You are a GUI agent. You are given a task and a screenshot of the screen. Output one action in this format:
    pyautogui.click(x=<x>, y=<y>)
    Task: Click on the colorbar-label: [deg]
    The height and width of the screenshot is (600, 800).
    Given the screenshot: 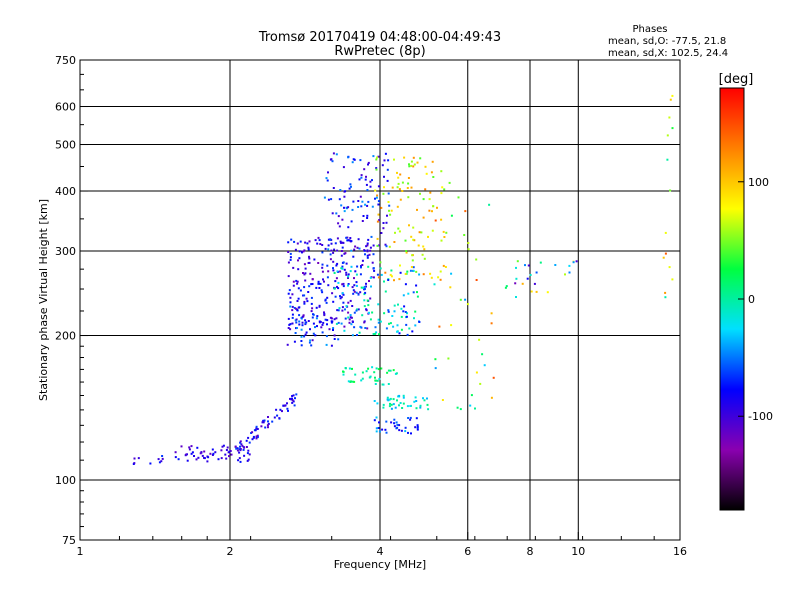 What is the action you would take?
    pyautogui.click(x=736, y=79)
    